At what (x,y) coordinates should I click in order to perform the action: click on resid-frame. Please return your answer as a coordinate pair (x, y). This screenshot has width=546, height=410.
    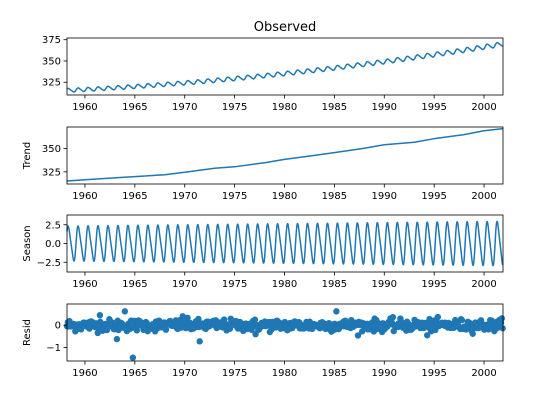
    Looking at the image, I should click on (285, 332).